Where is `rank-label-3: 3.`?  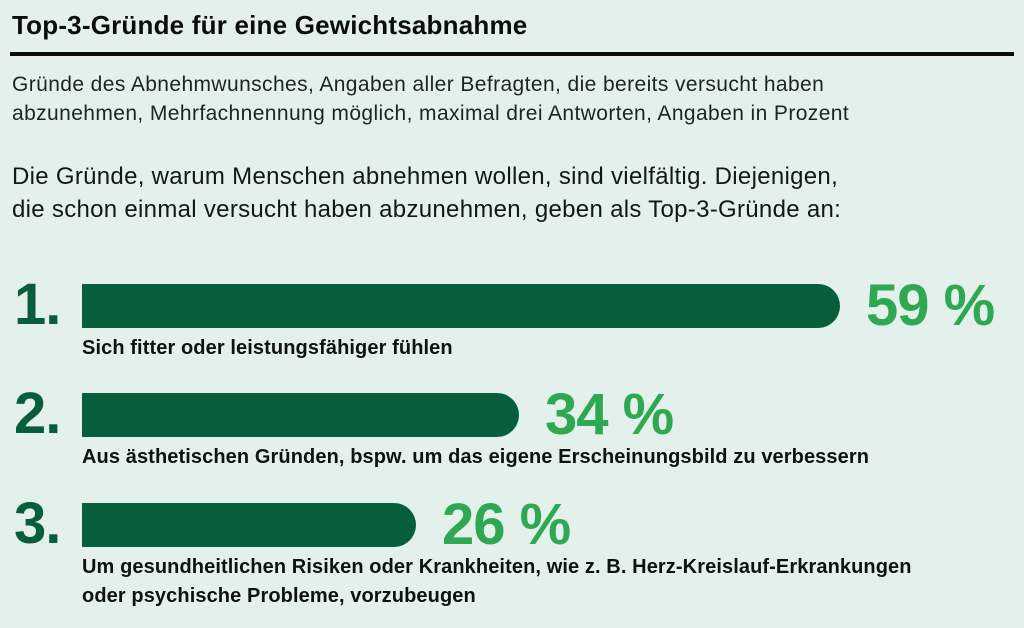 rank-label-3: 3. is located at coordinates (37, 523).